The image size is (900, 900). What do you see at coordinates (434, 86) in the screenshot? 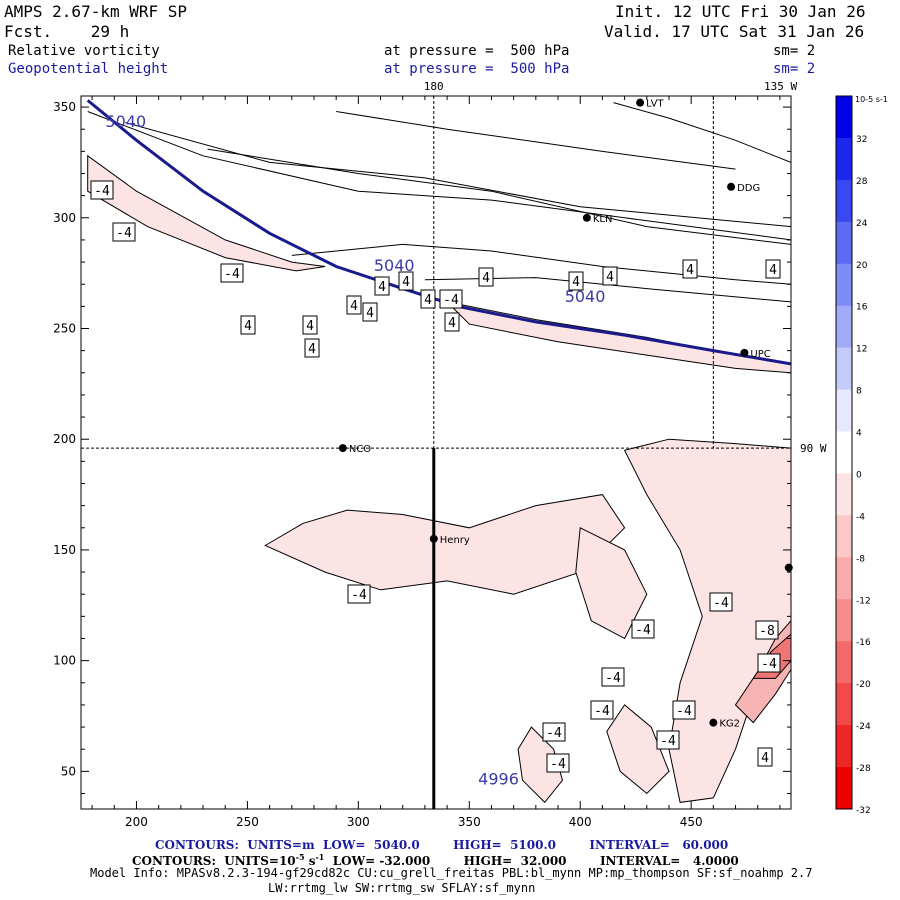
I see `meridian-label: 180` at bounding box center [434, 86].